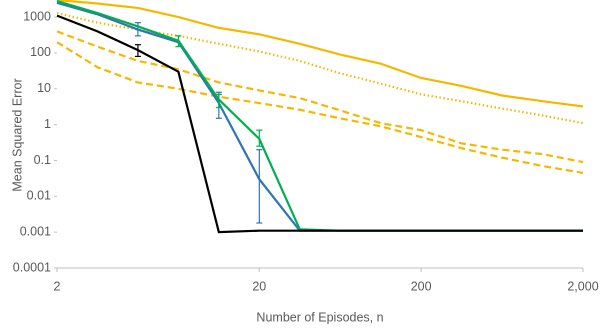  I want to click on x-axis-label: Number of Episodes, n, so click(319, 317).